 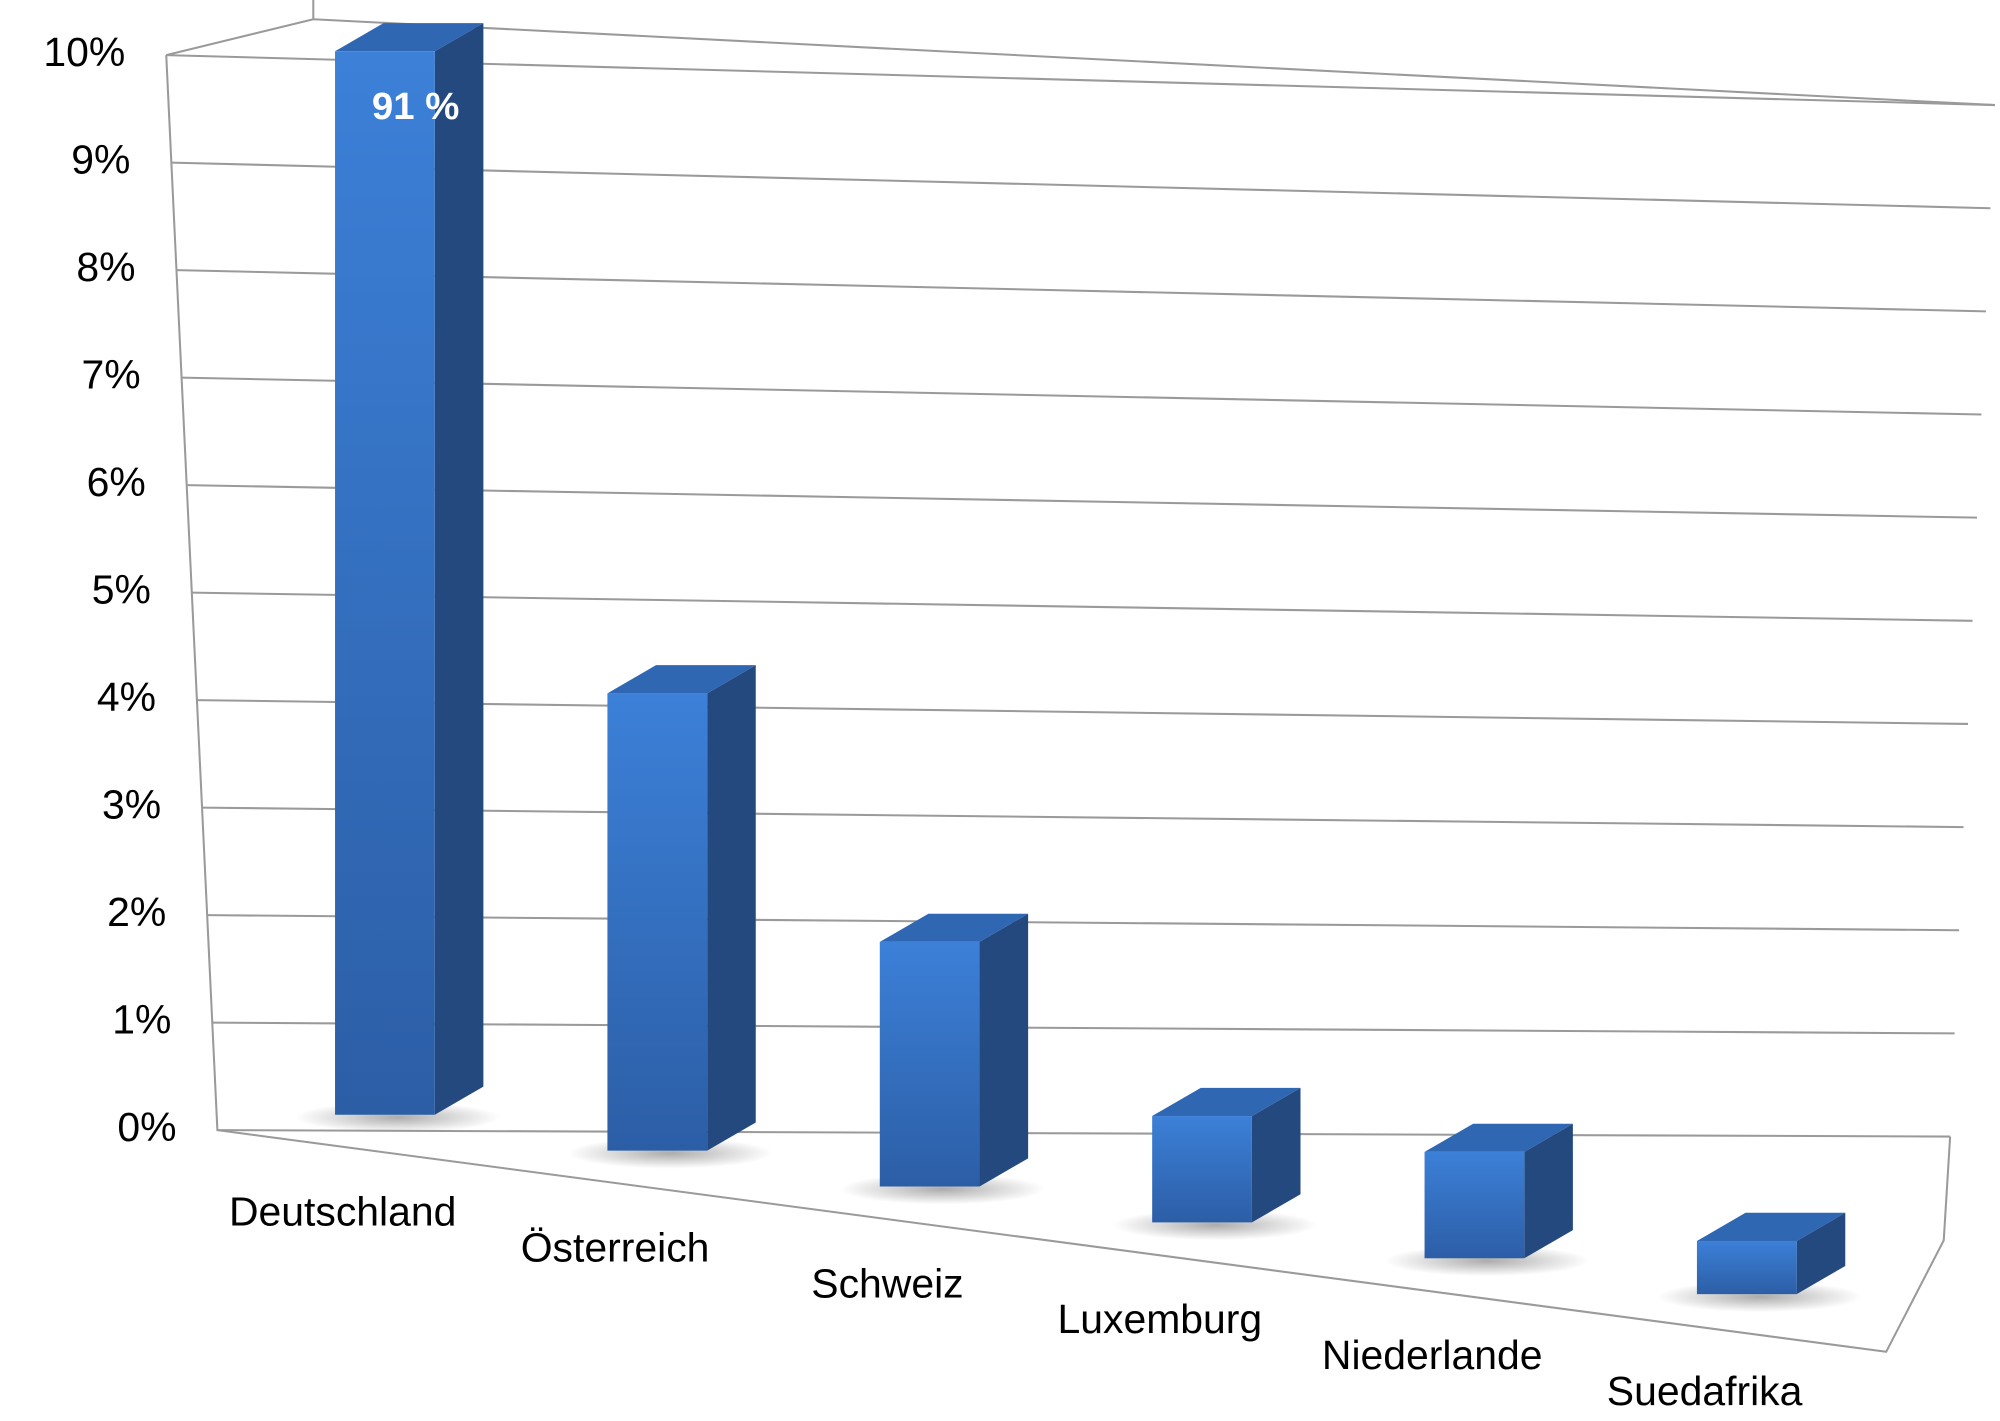 What do you see at coordinates (126, 697) in the screenshot?
I see `y-tick-label: 4%` at bounding box center [126, 697].